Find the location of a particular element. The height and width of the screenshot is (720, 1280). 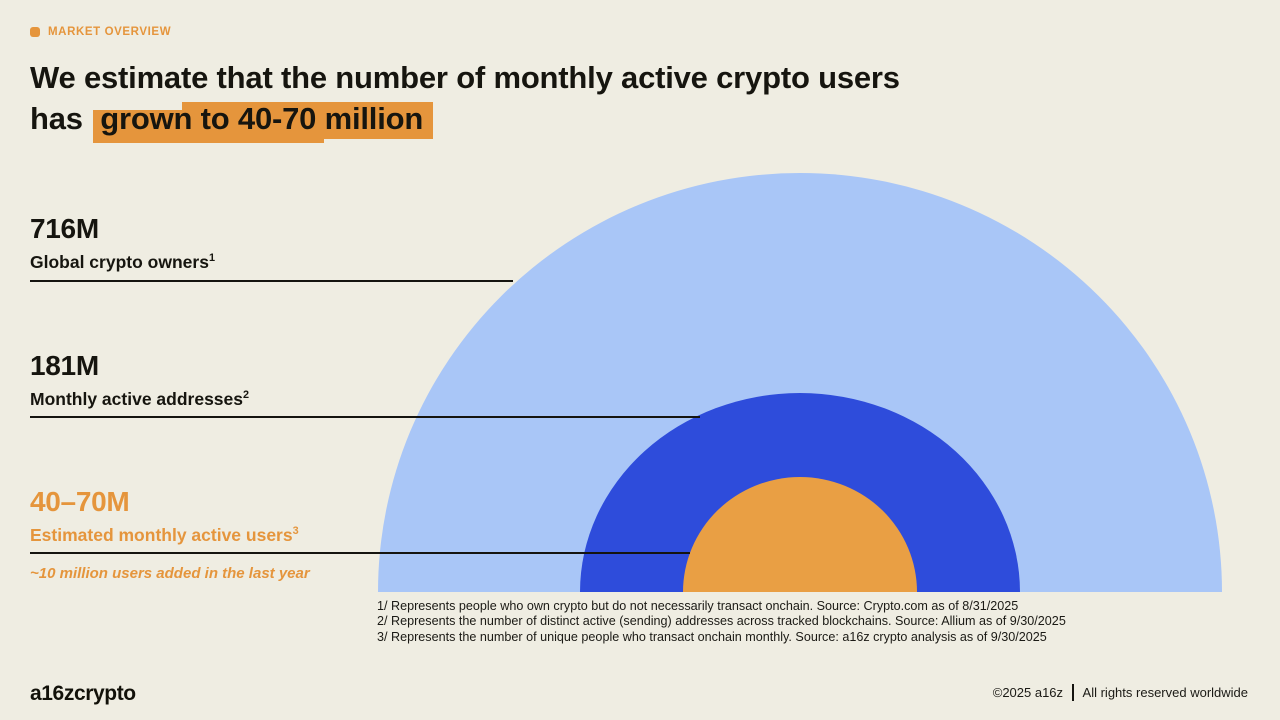

copyright-text: ©2025 a16z is located at coordinates (1028, 692).